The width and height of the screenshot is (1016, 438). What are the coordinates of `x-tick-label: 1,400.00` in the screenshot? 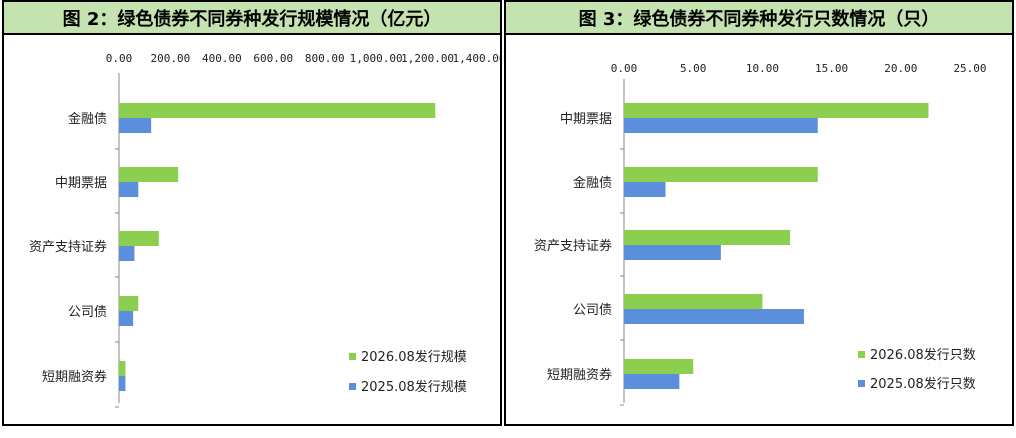 It's located at (476, 58).